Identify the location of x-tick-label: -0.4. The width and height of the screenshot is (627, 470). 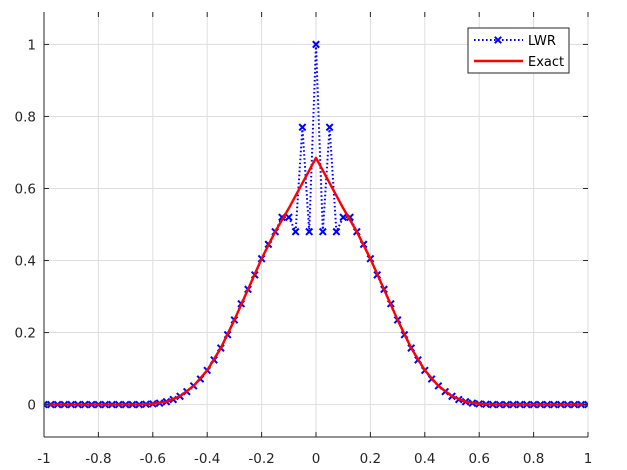
(207, 459).